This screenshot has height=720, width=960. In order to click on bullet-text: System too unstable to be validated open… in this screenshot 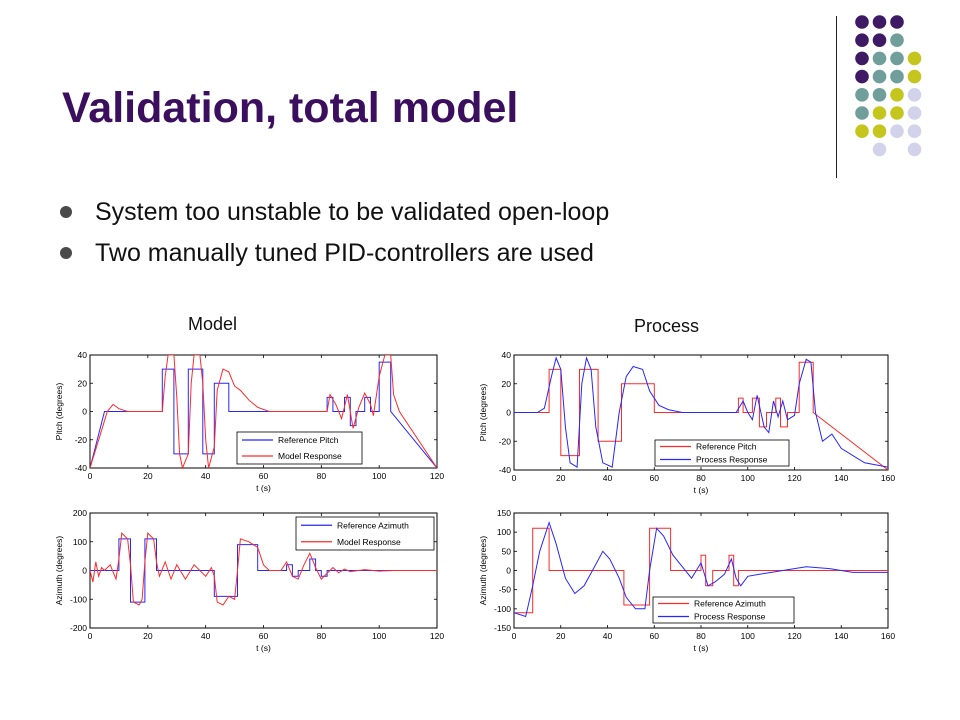, I will do `click(352, 212)`.